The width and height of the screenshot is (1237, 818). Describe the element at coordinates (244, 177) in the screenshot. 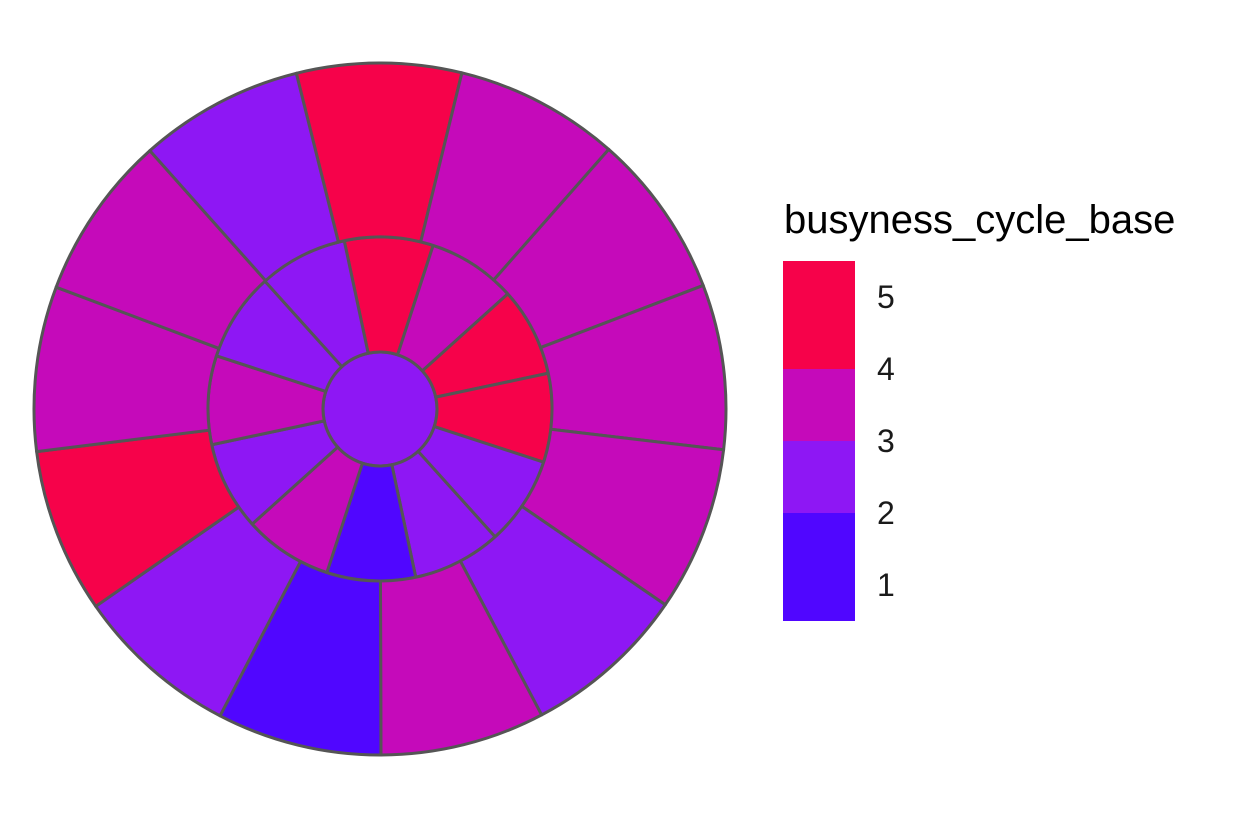

I see `sunburst-segment` at that location.